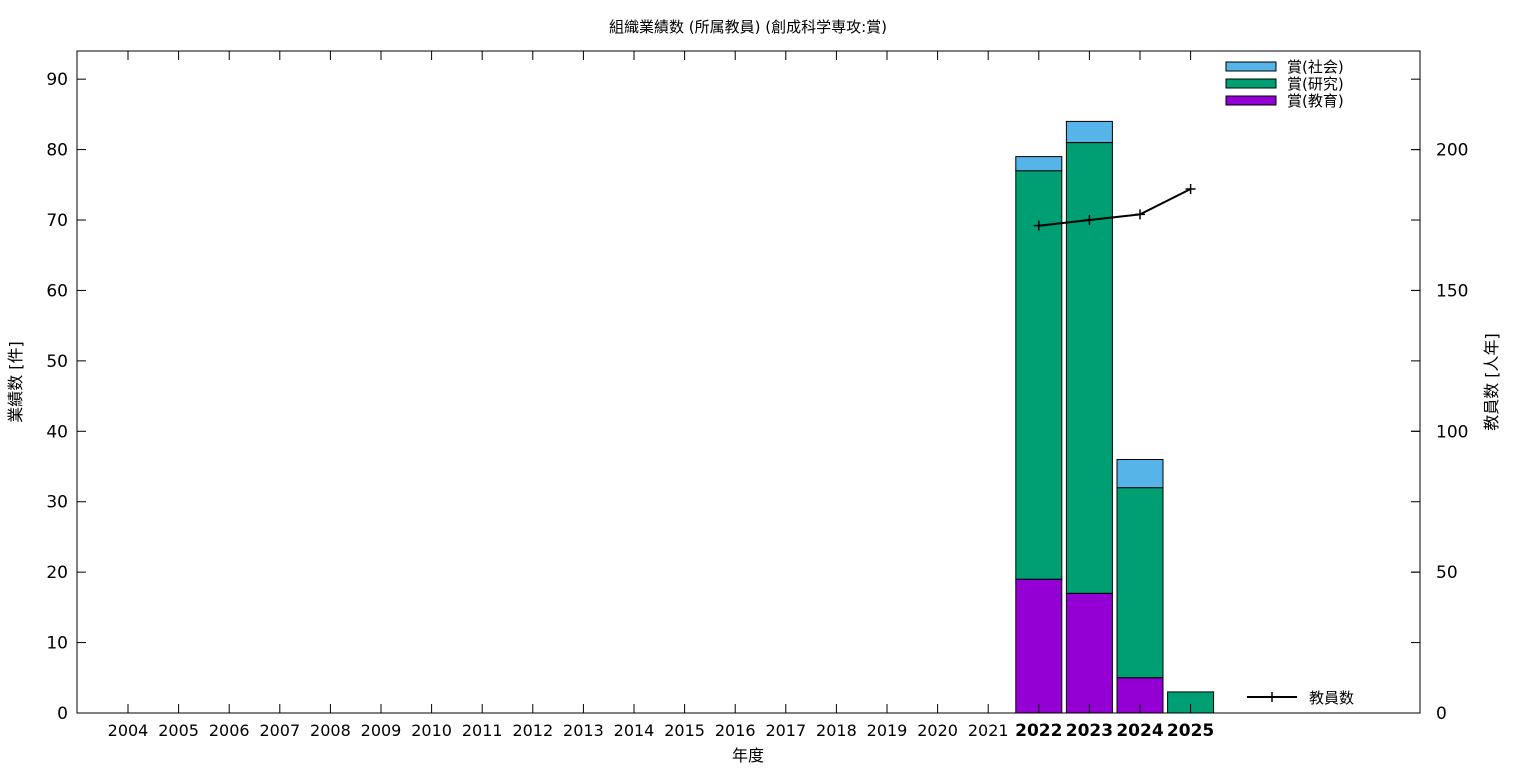  What do you see at coordinates (1284, 84) in the screenshot?
I see `legend: 賞(社会)賞(研究)賞(教育)` at bounding box center [1284, 84].